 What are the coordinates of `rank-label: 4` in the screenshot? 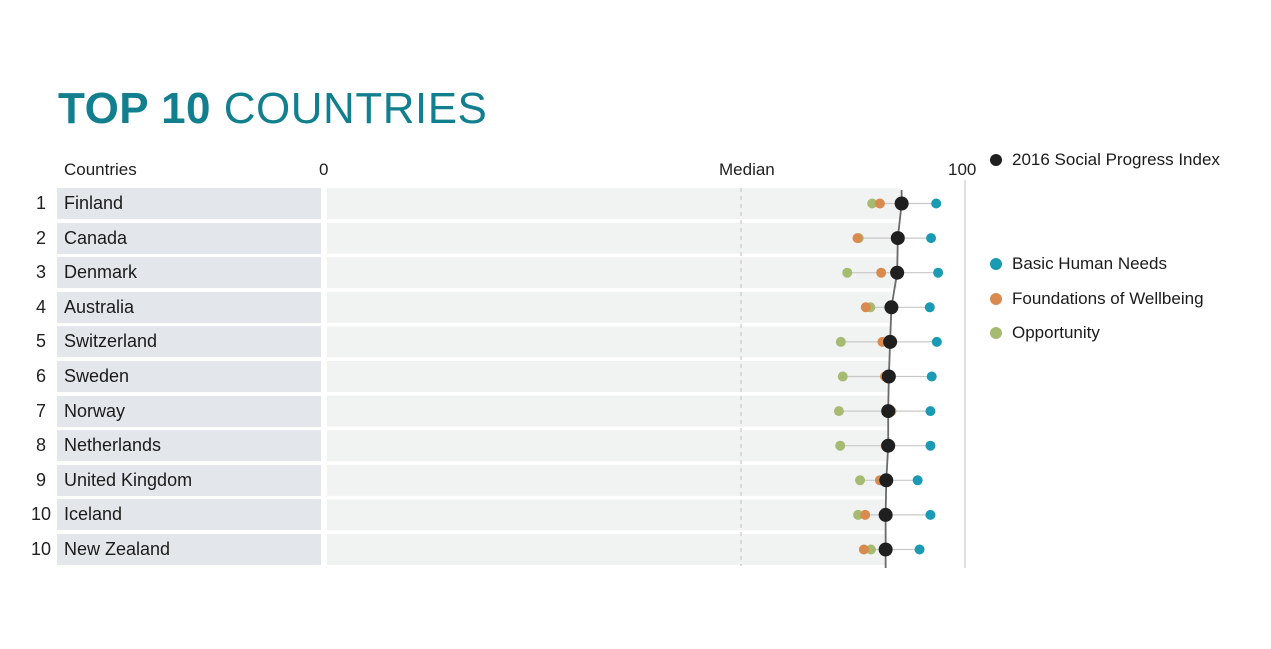 It's located at (40, 306).